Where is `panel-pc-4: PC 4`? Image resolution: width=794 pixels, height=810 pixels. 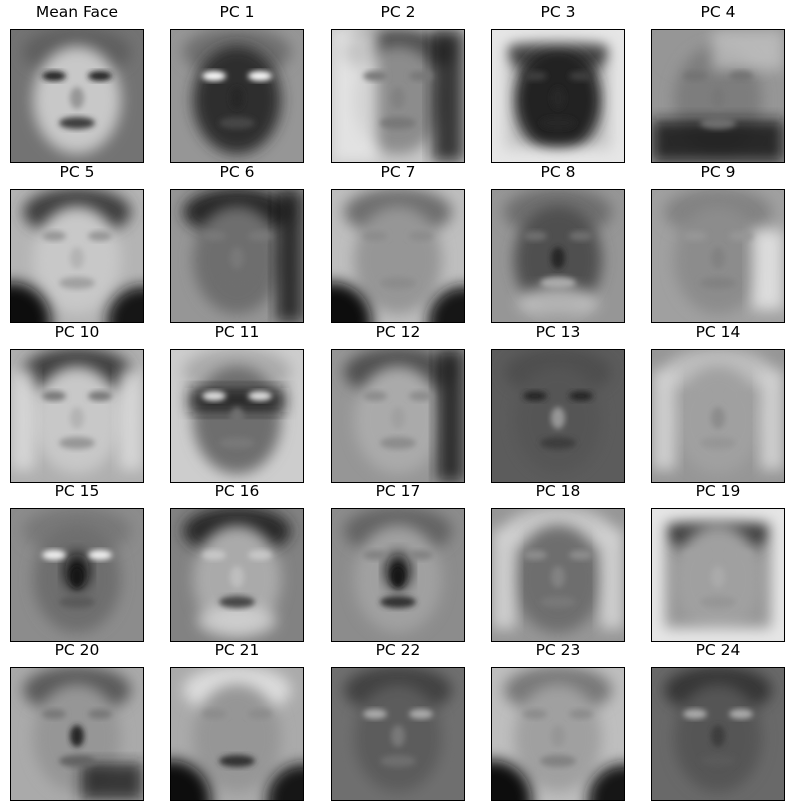
panel-pc-4: PC 4 is located at coordinates (718, 81).